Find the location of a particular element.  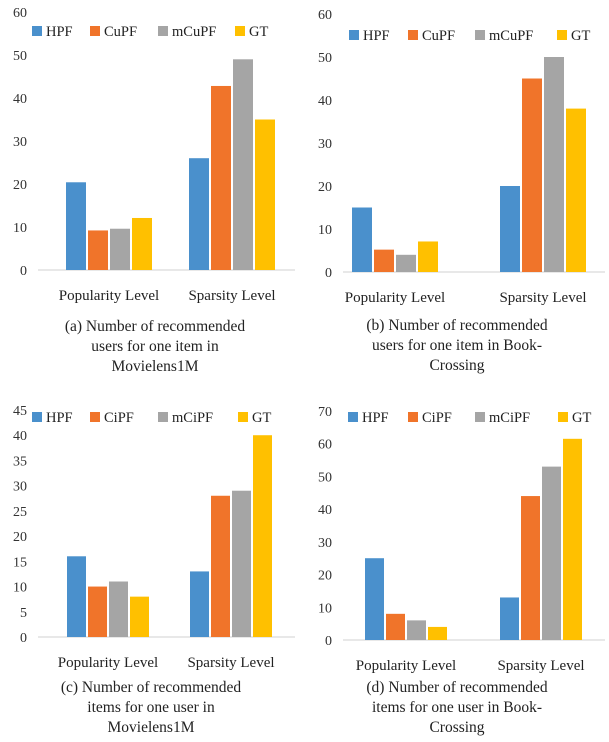

caption-a-line-2: users for one item in is located at coordinates (155, 346).